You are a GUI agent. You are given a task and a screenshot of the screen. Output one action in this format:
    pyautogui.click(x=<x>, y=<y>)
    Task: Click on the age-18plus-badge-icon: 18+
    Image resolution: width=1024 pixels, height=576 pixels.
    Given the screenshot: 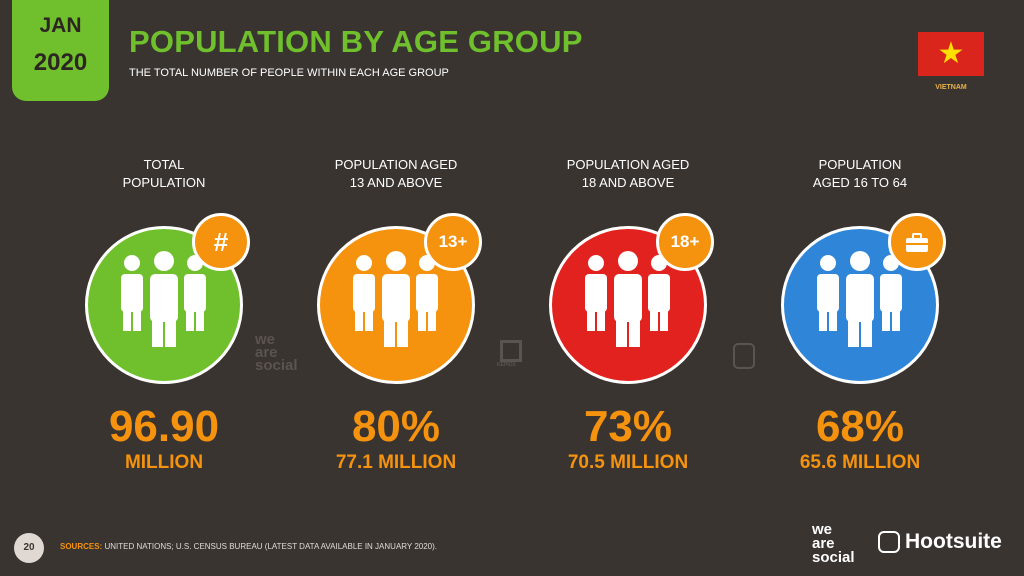 What is the action you would take?
    pyautogui.click(x=685, y=242)
    